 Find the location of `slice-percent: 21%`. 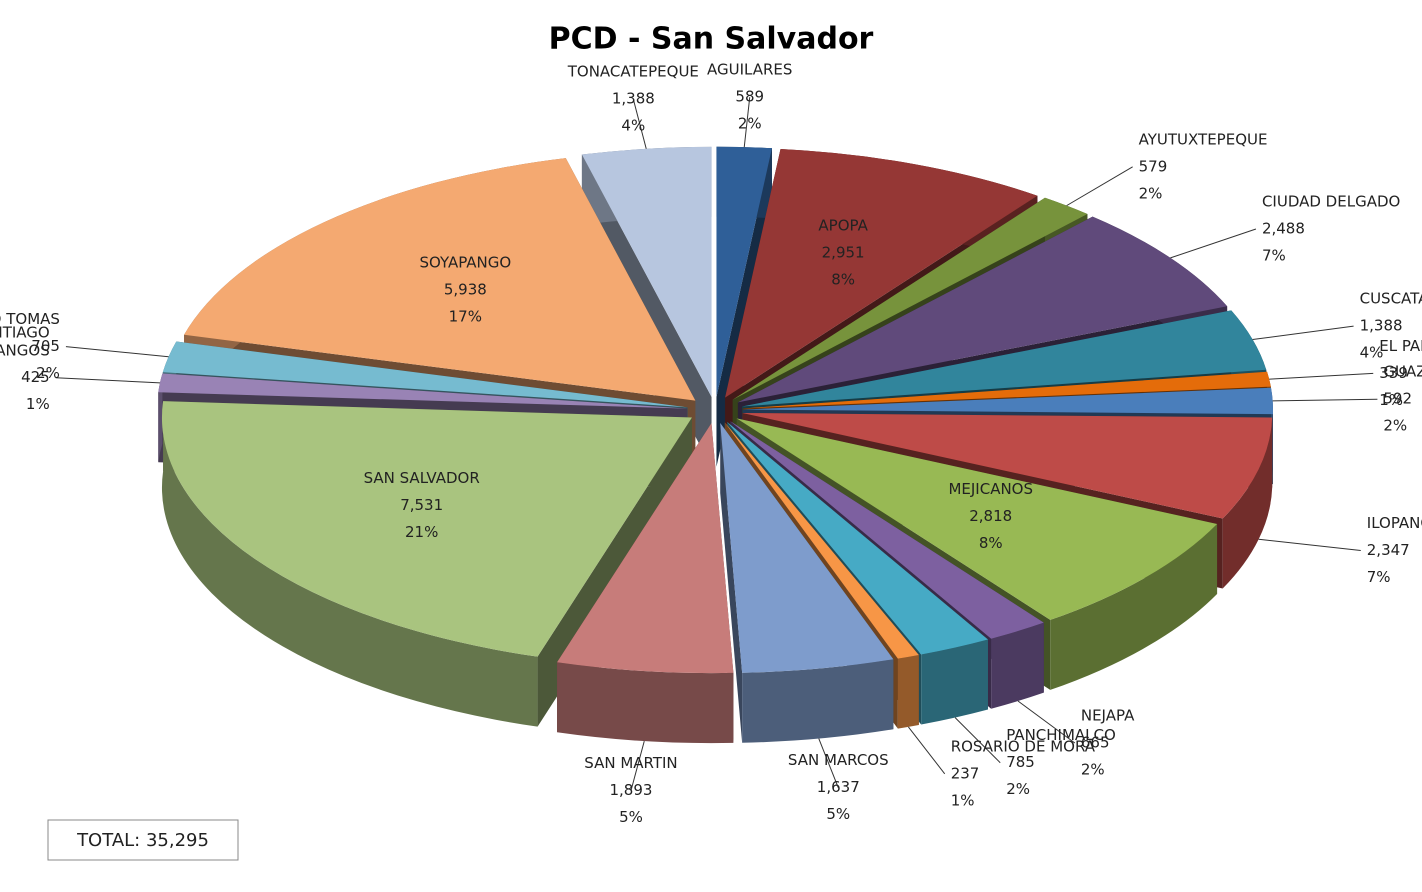

slice-percent: 21% is located at coordinates (421, 532).